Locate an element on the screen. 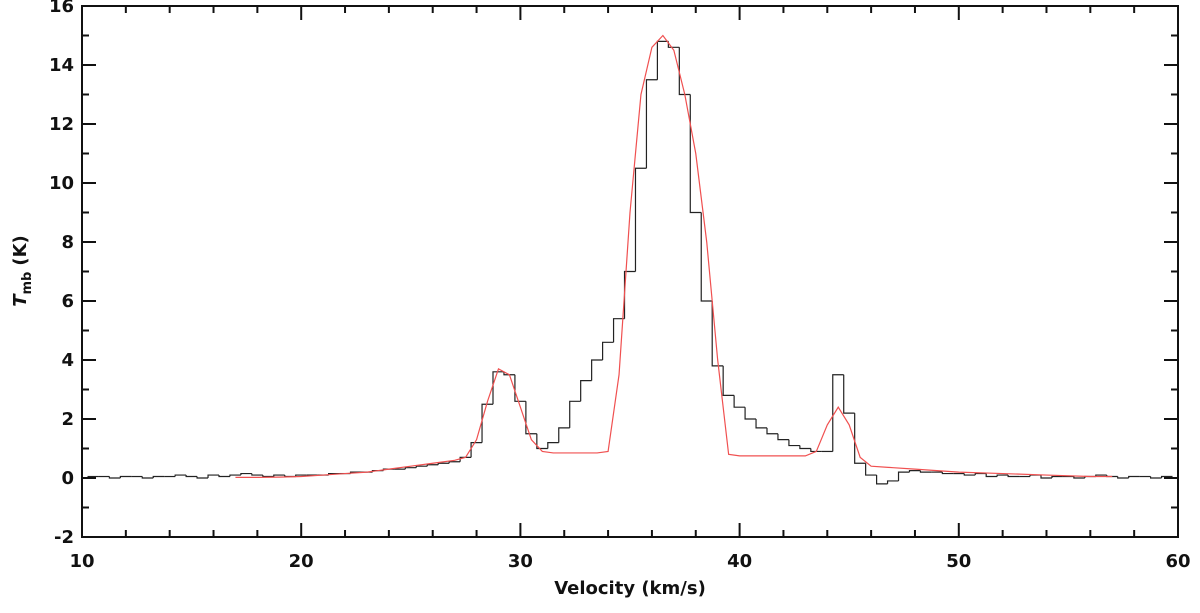 This screenshot has height=613, width=1200. x-tick-label: 20 is located at coordinates (301, 561).